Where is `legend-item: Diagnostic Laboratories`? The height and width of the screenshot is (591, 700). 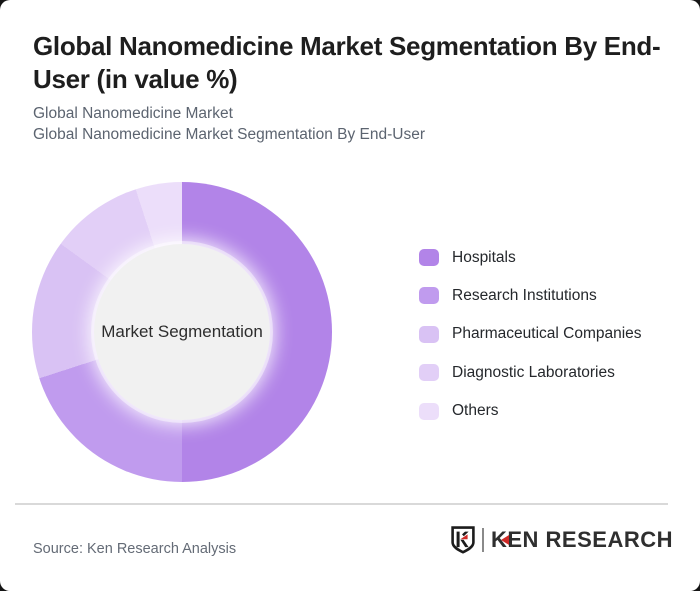
legend-item: Diagnostic Laboratories is located at coordinates (530, 372).